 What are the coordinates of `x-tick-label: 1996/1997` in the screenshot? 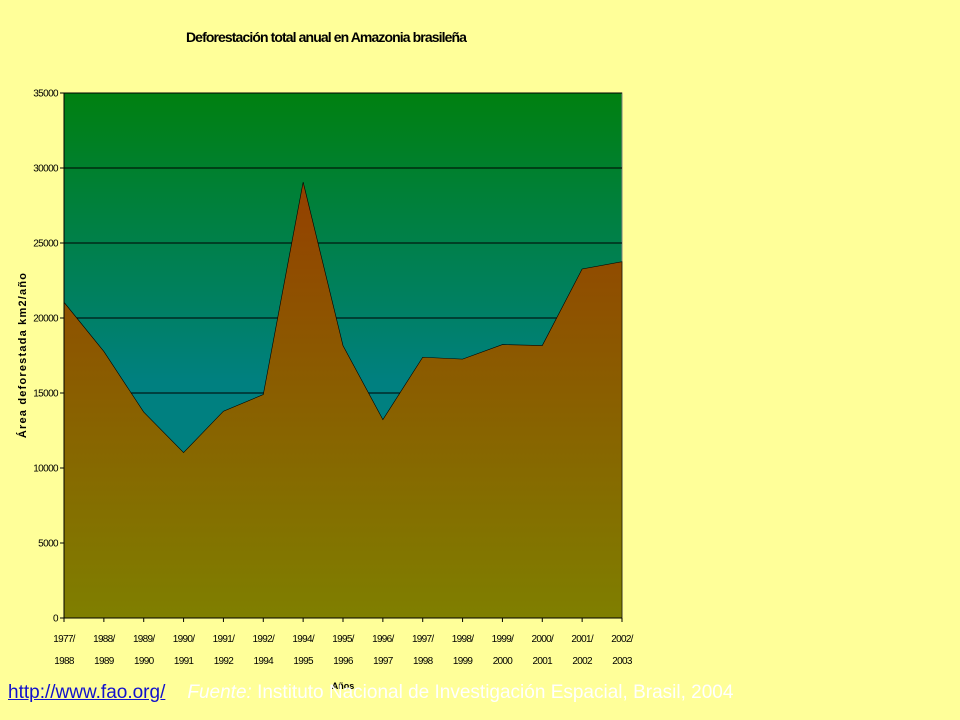 It's located at (383, 650).